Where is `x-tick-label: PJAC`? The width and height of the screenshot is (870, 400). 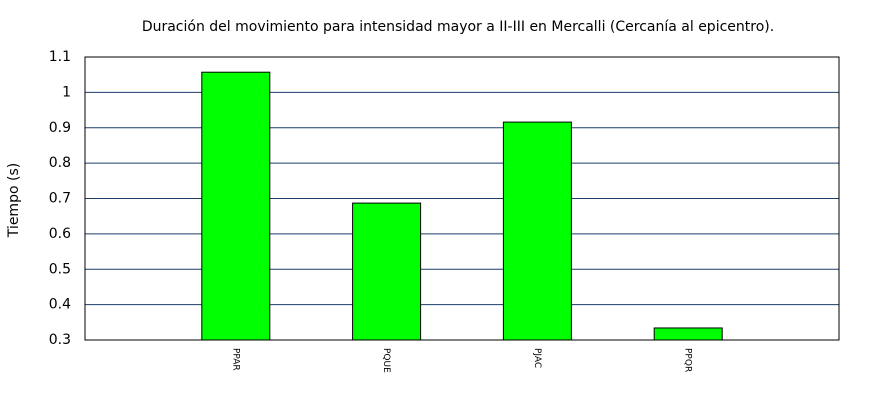 x-tick-label: PJAC is located at coordinates (537, 358).